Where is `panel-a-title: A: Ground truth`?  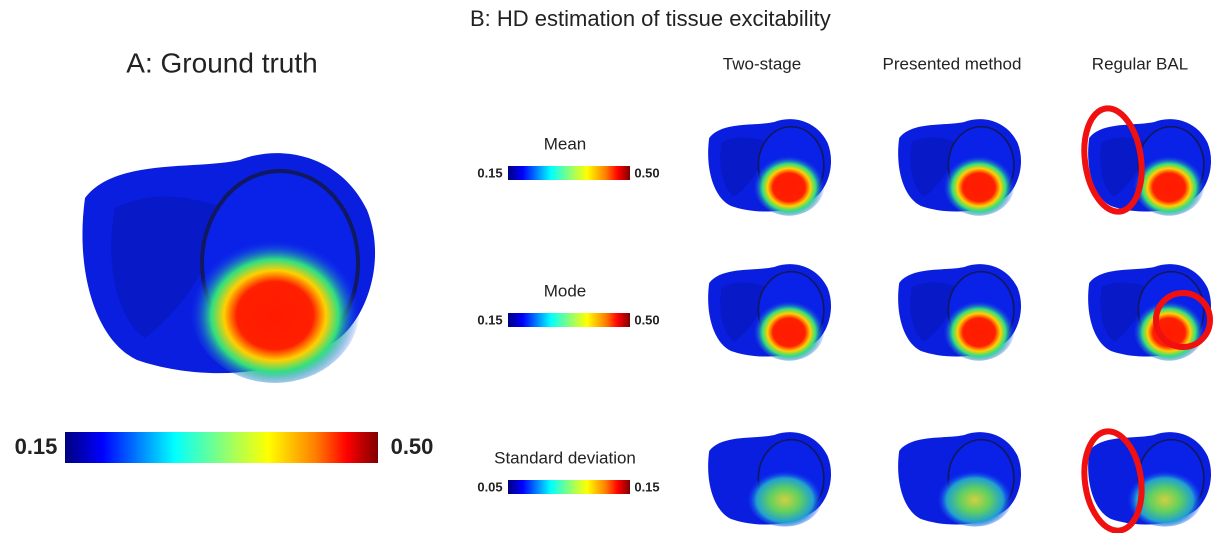 panel-a-title: A: Ground truth is located at coordinates (221, 62).